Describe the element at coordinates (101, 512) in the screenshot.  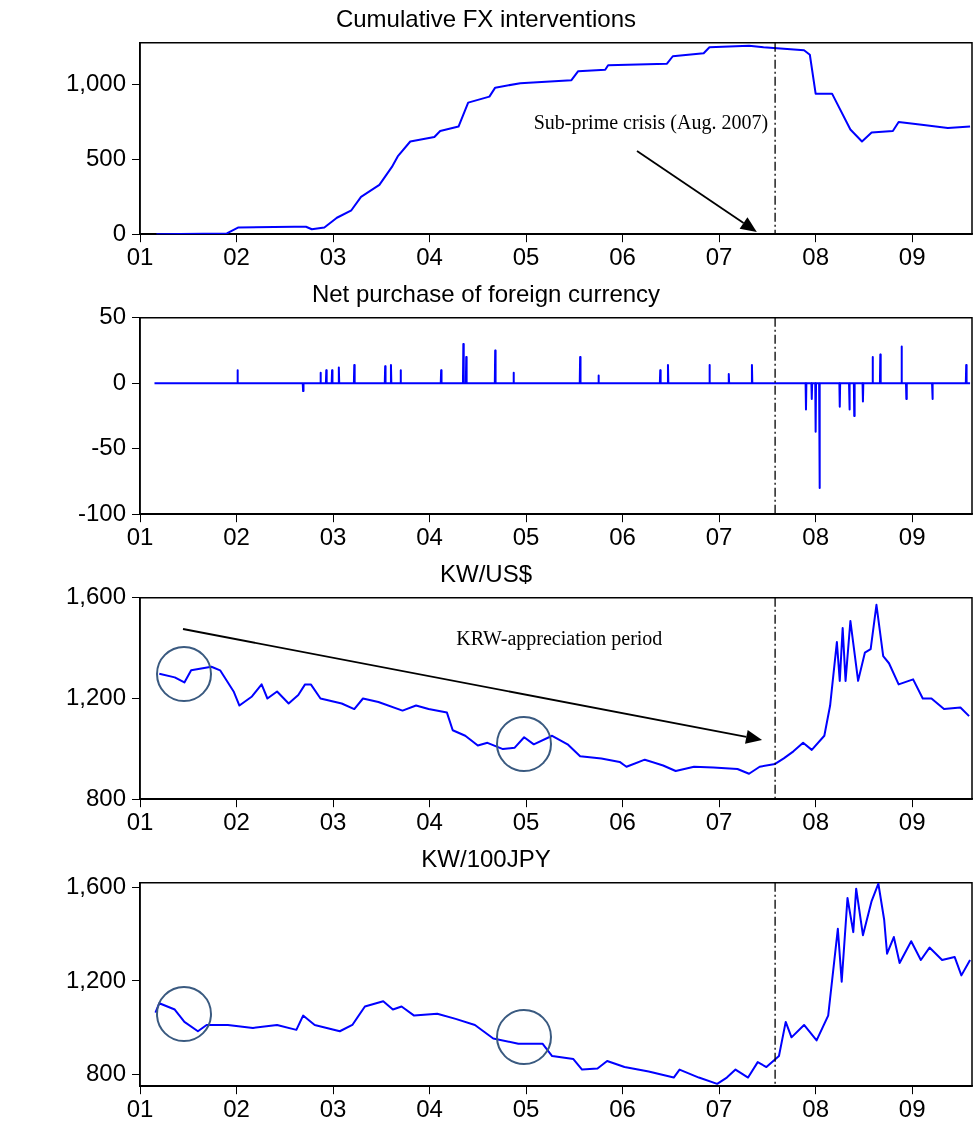
I see `y-tick-label: -100` at that location.